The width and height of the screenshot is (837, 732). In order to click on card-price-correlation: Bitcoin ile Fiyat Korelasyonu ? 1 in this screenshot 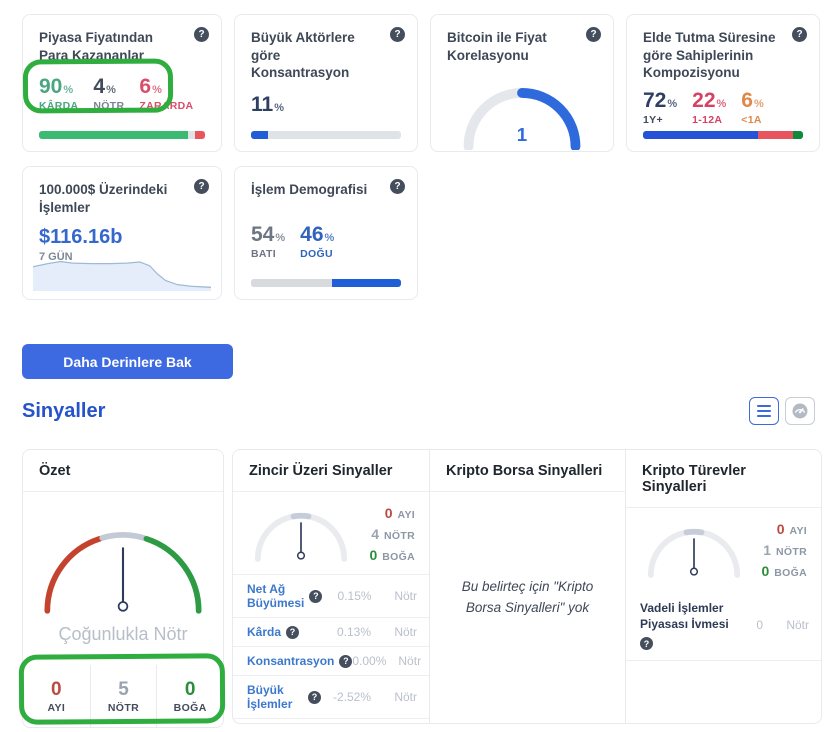, I will do `click(522, 83)`.